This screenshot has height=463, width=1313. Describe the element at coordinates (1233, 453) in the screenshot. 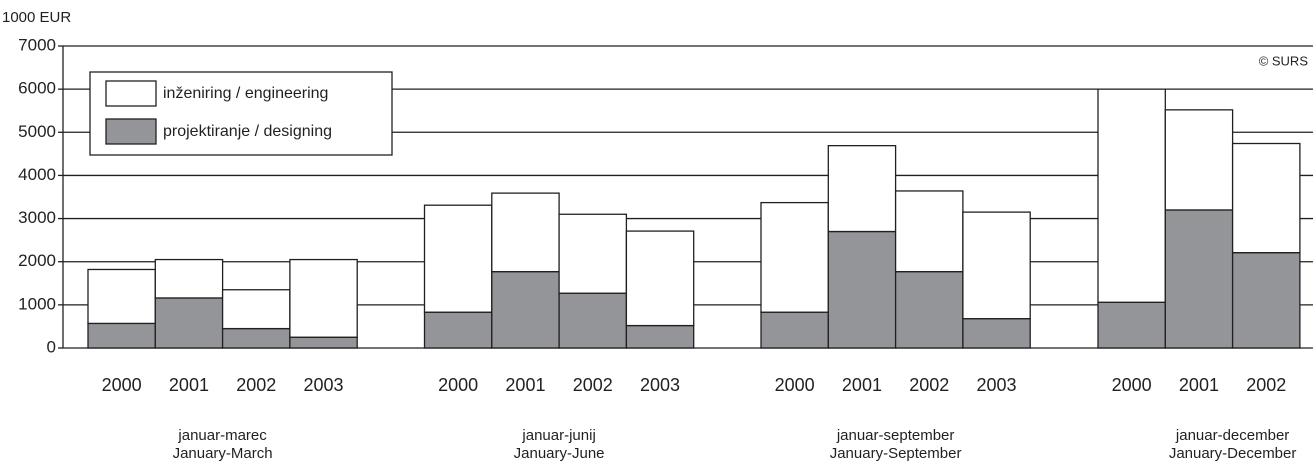

I see `group-label: January-December` at that location.